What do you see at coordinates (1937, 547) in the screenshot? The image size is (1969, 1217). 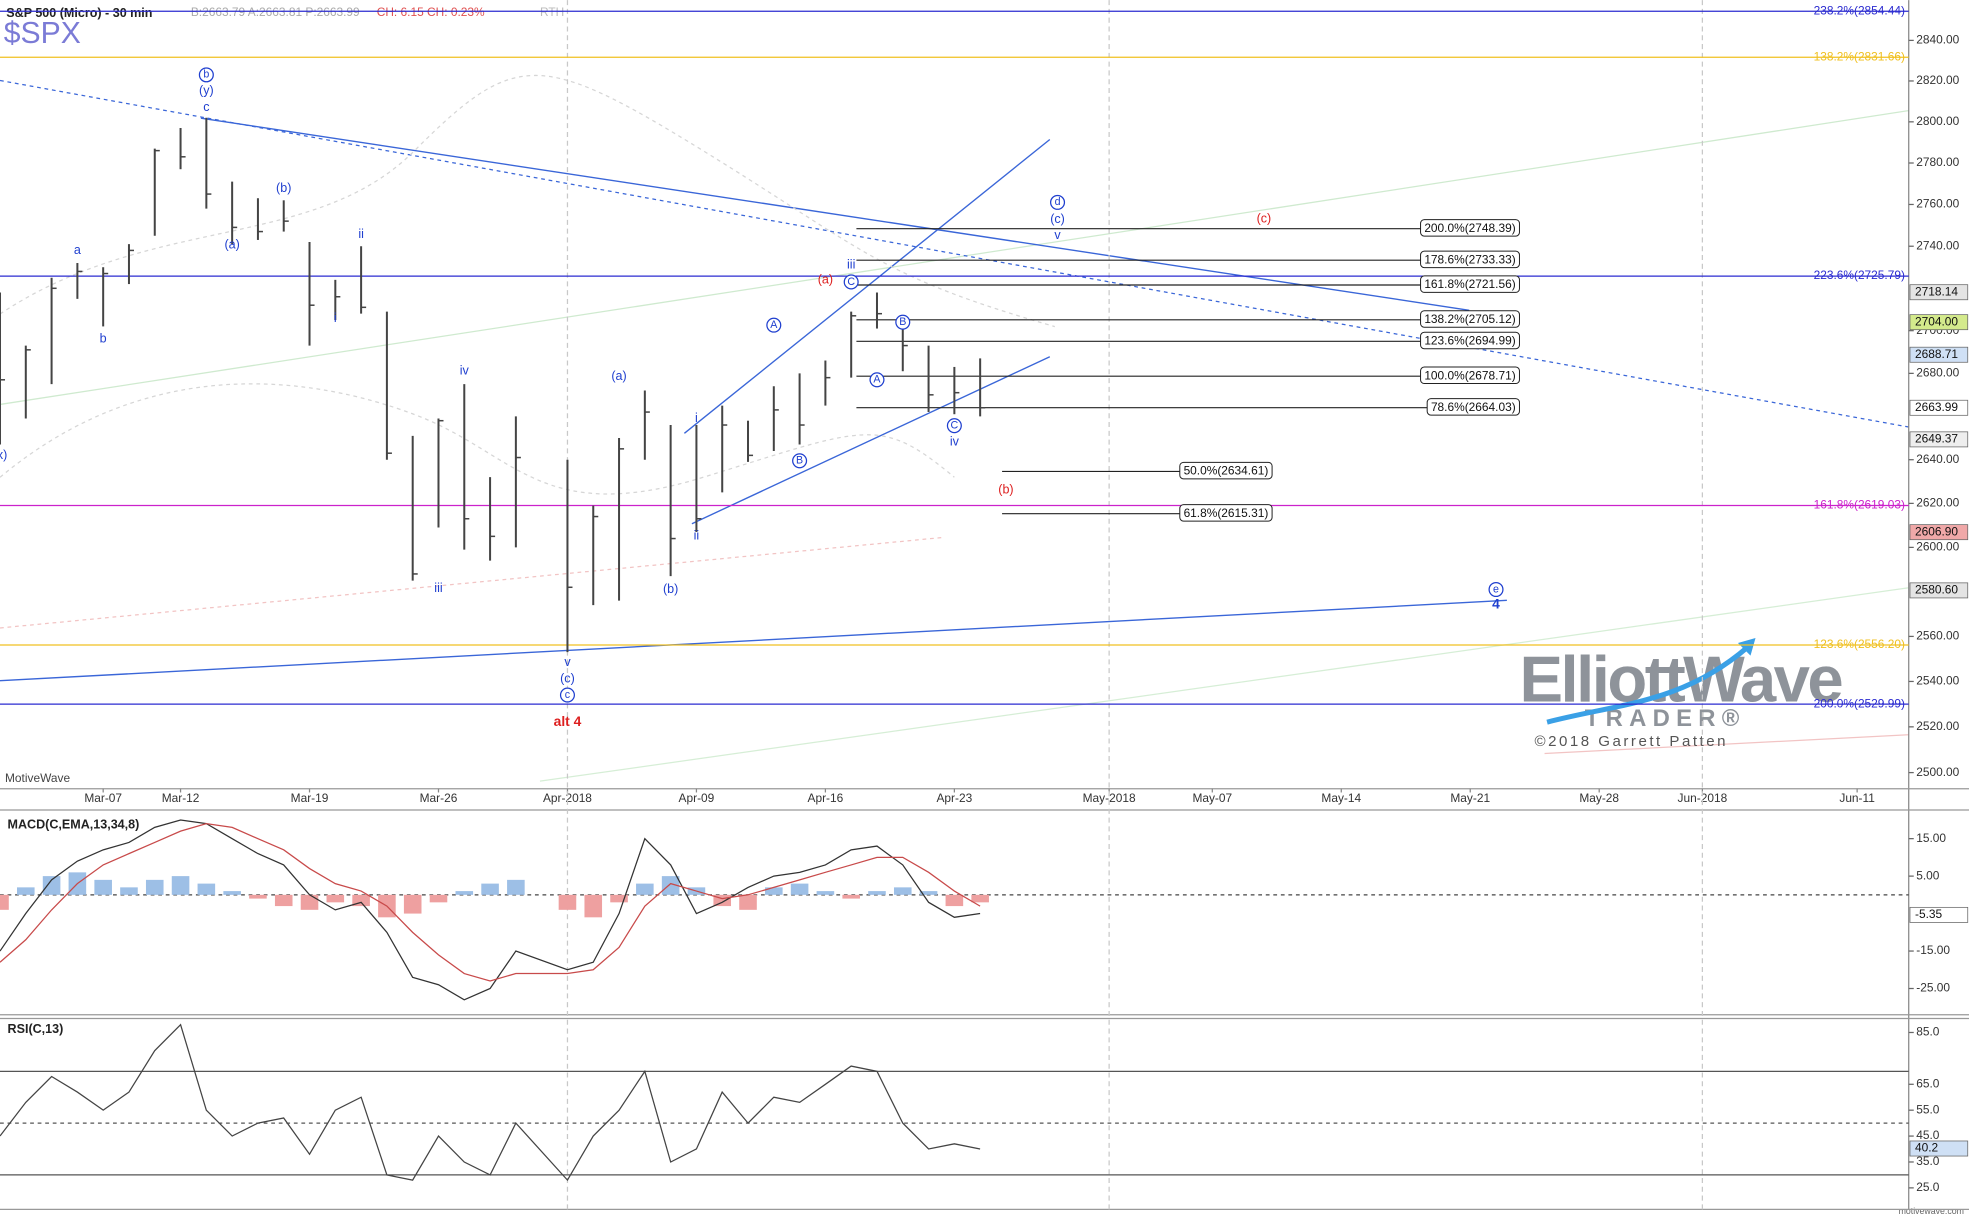 I see `y-tick-label: 2600.00` at bounding box center [1937, 547].